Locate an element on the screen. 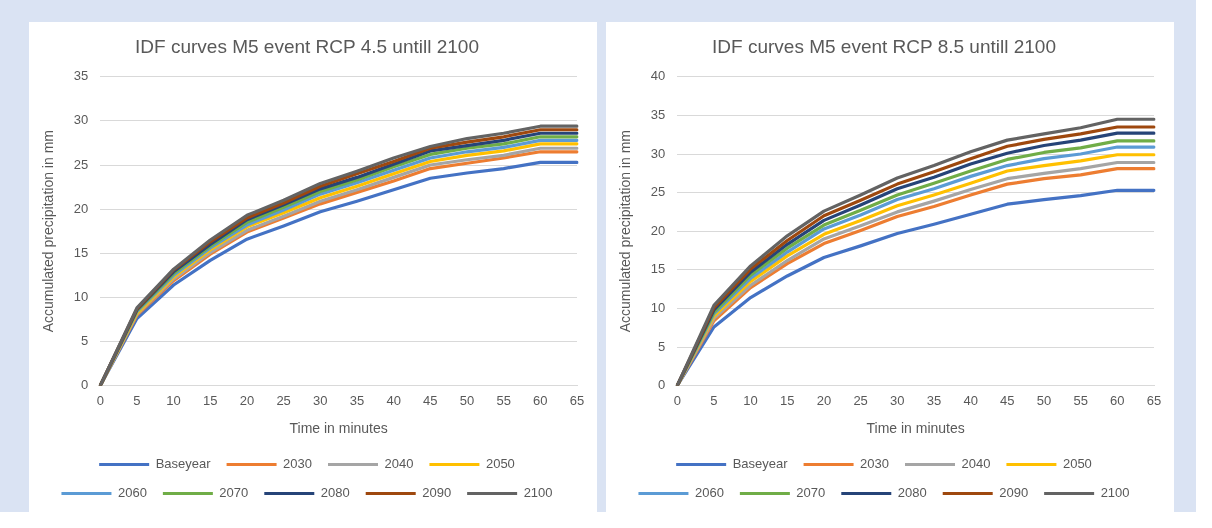 This screenshot has width=1212, height=528. y-tick-label: 40 is located at coordinates (658, 76).